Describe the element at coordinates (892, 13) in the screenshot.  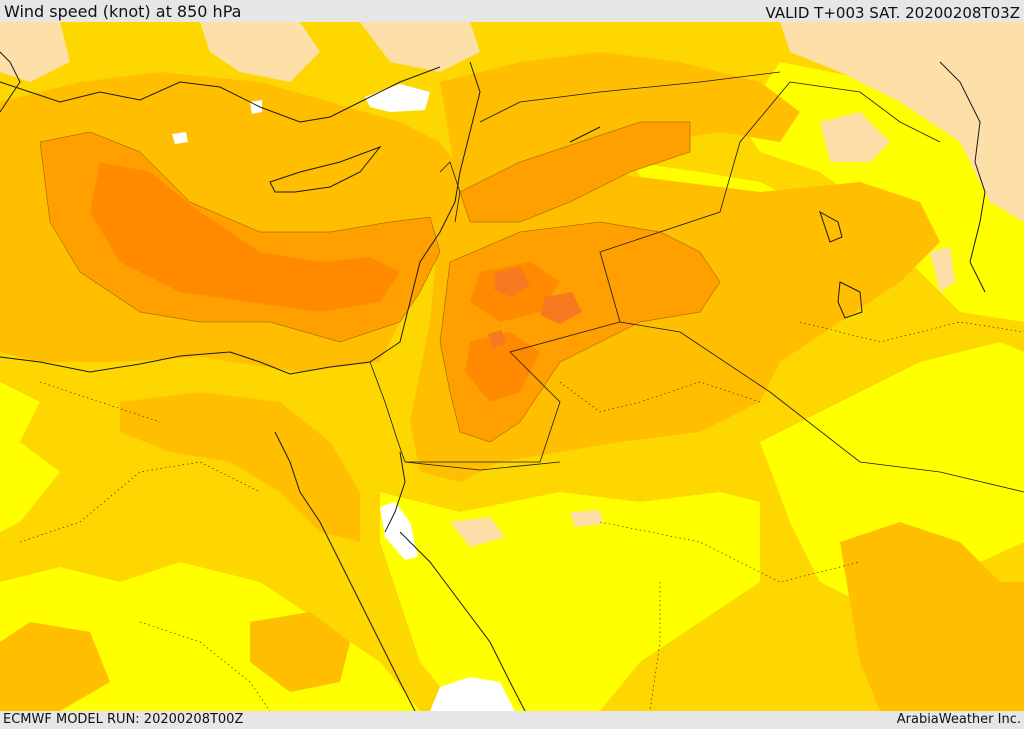
I see `valid-time-label: VALID T+003 SAT. 20200208T03Z` at that location.